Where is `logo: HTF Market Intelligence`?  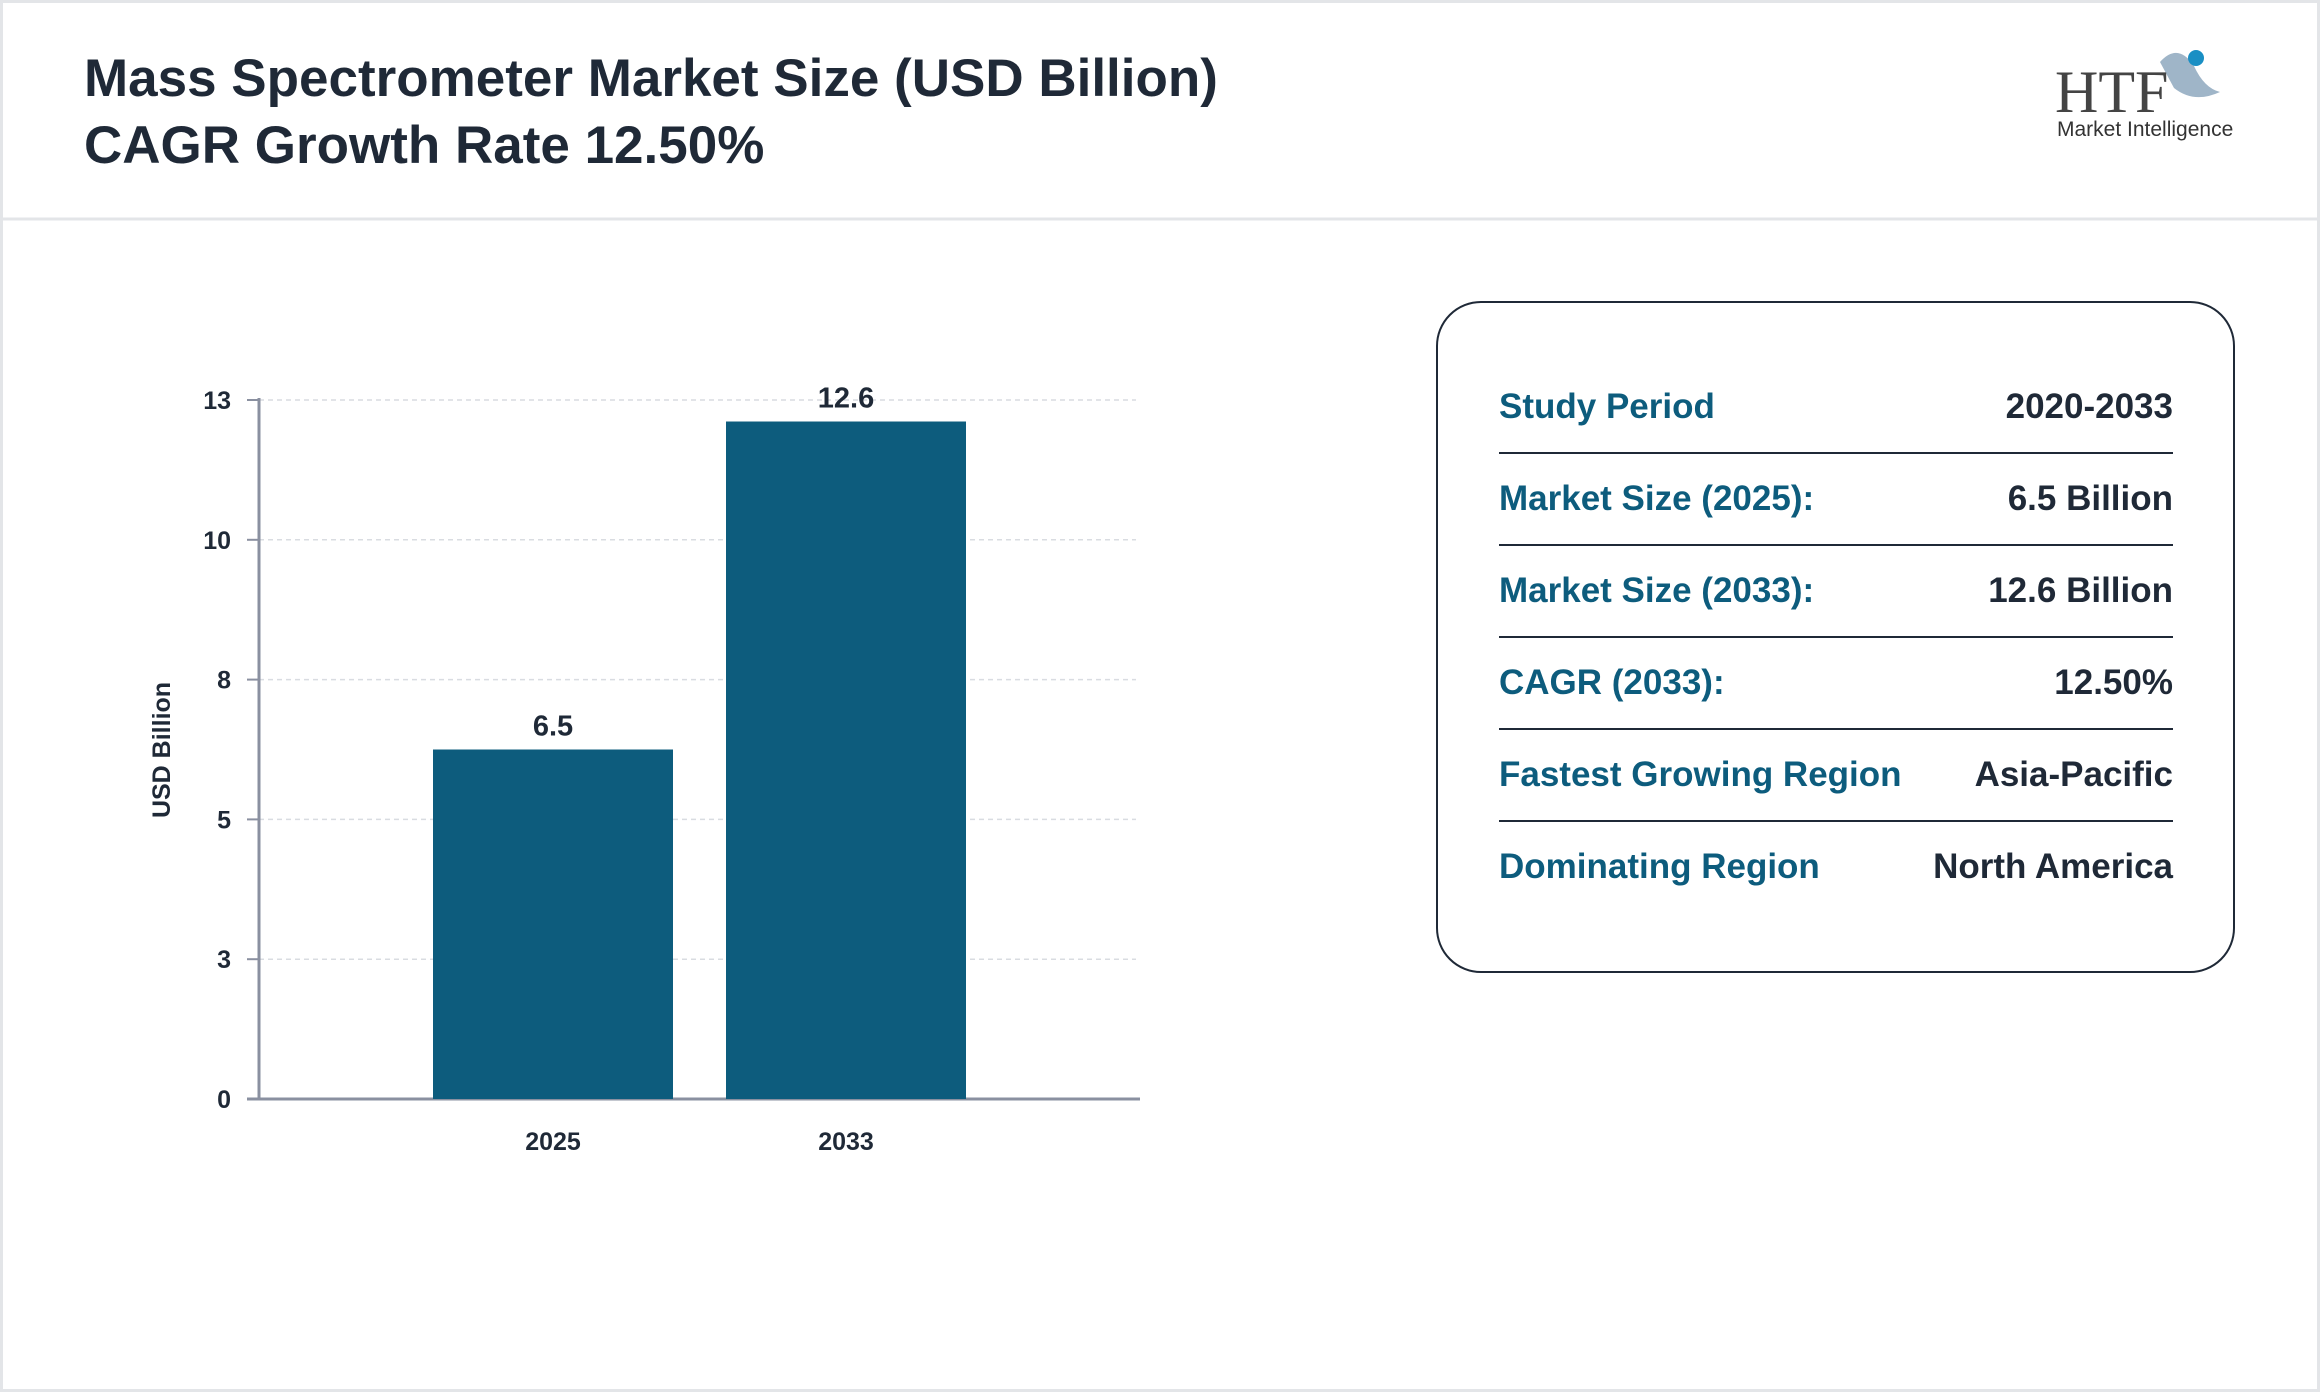
logo: HTF Market Intelligence is located at coordinates (2144, 95).